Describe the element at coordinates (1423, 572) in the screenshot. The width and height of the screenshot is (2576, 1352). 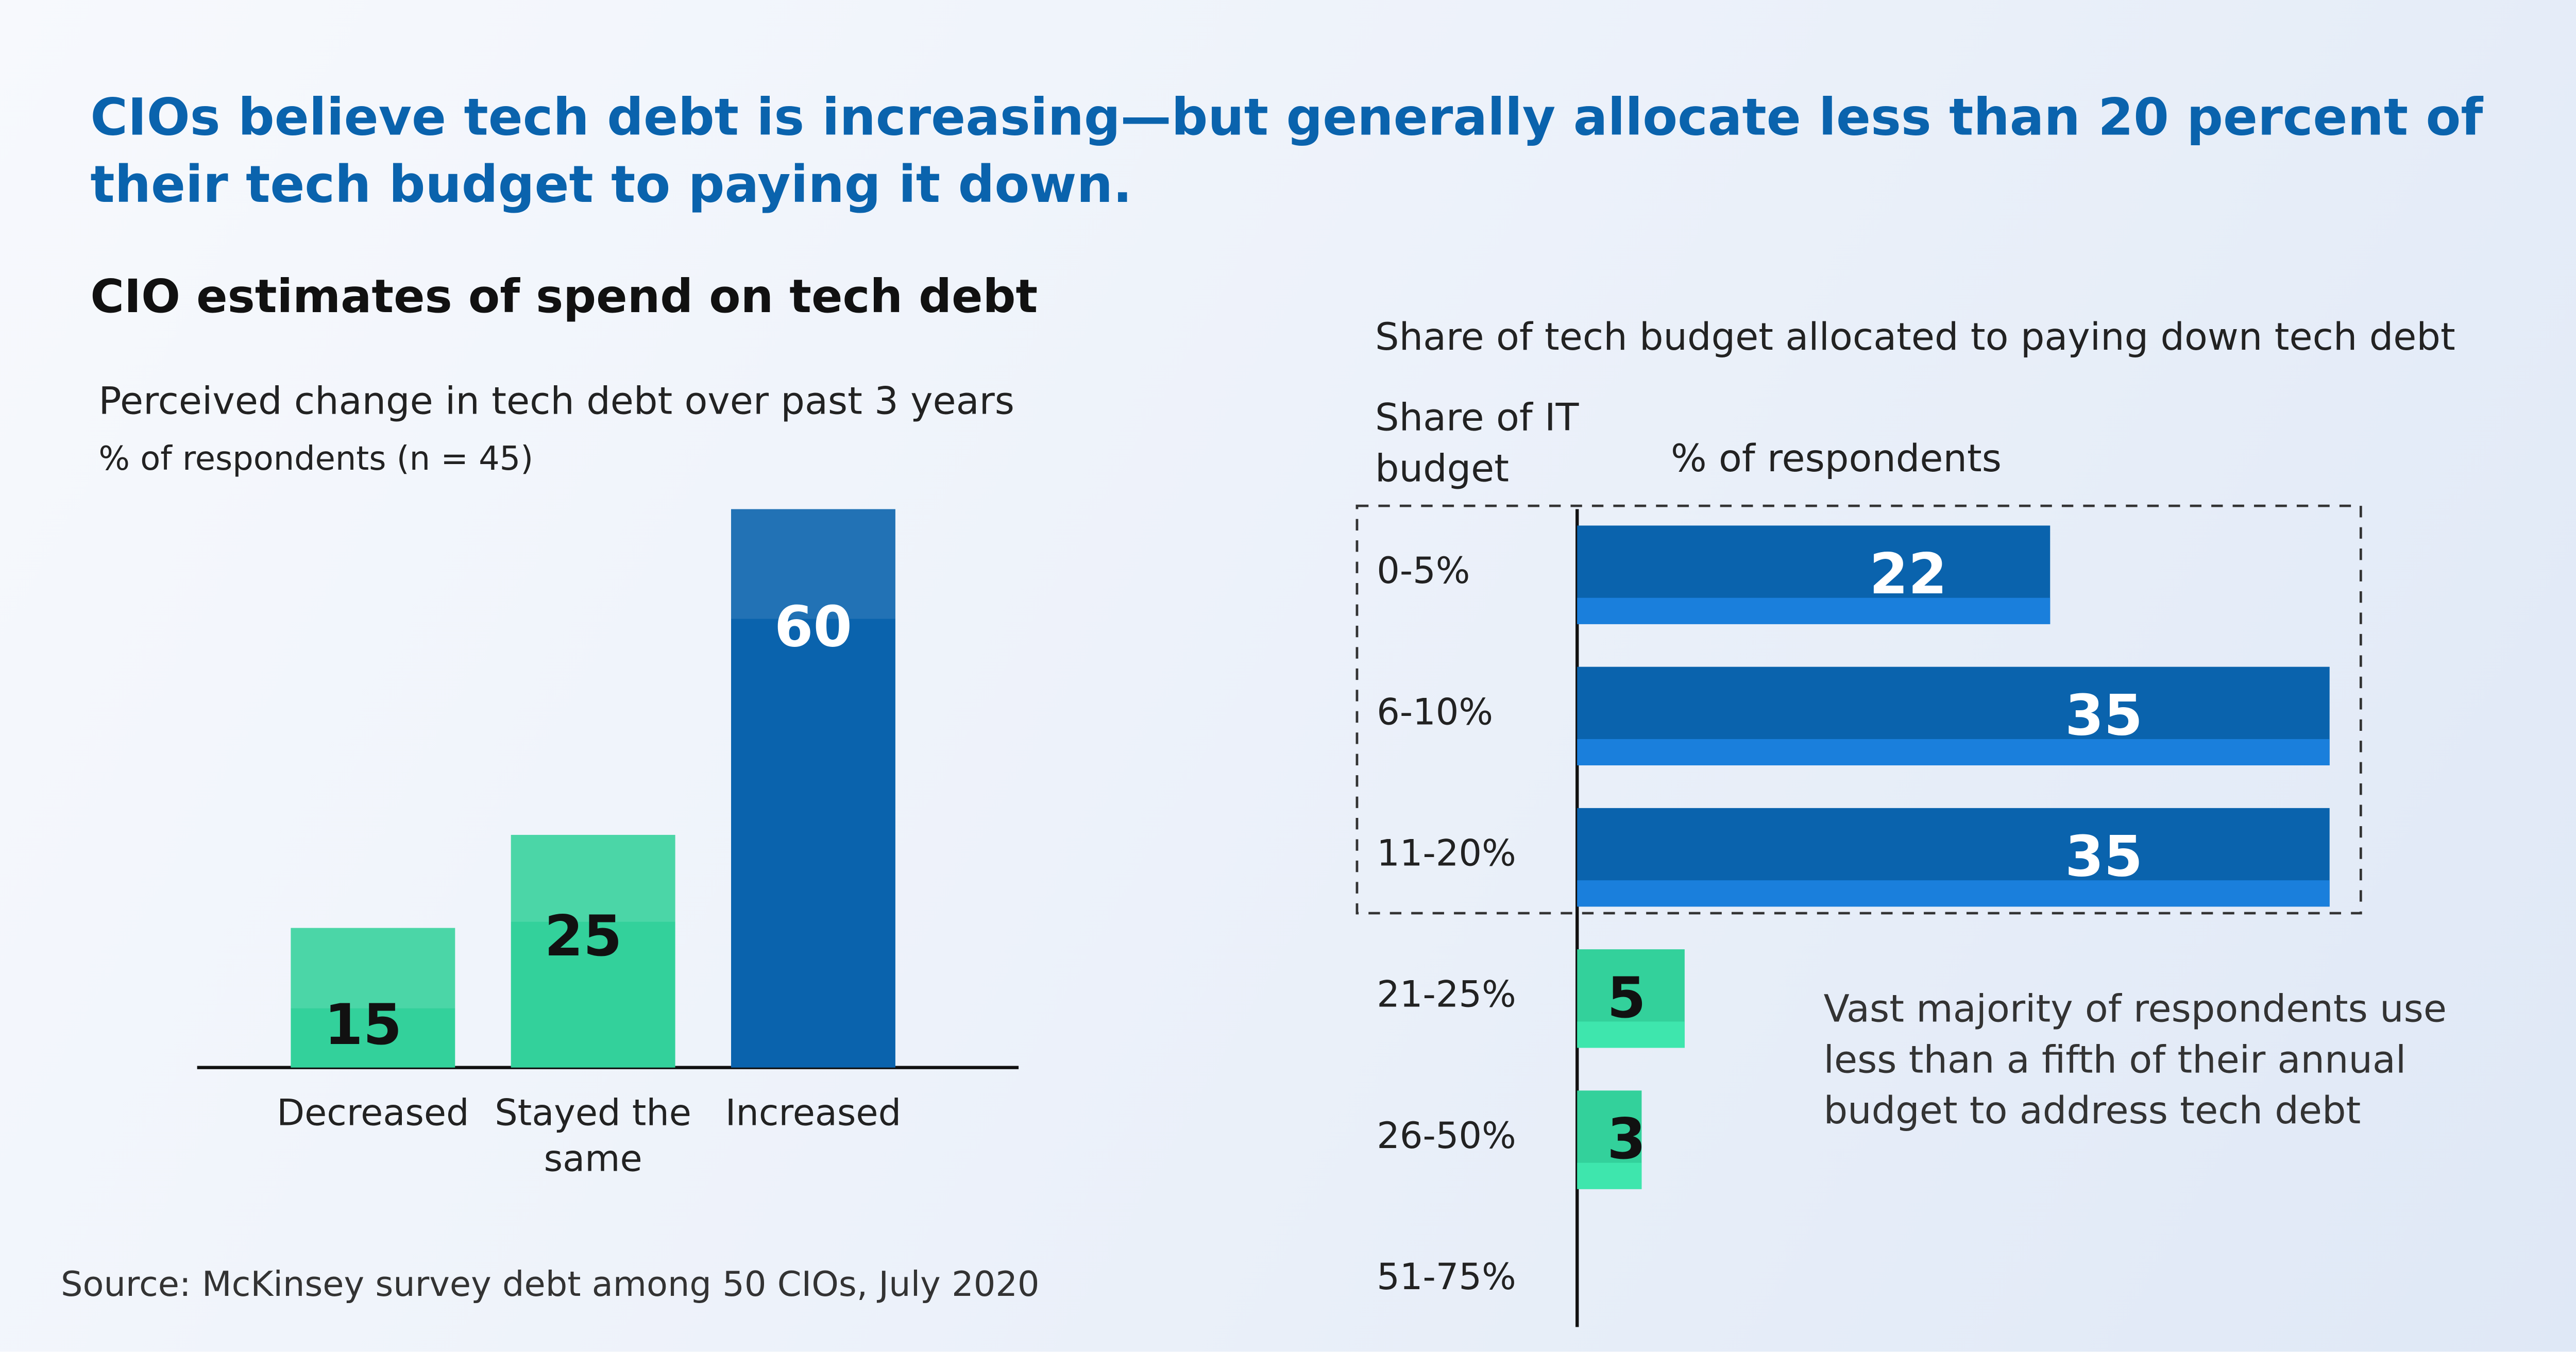
I see `y-tick-label: 0-5%` at that location.